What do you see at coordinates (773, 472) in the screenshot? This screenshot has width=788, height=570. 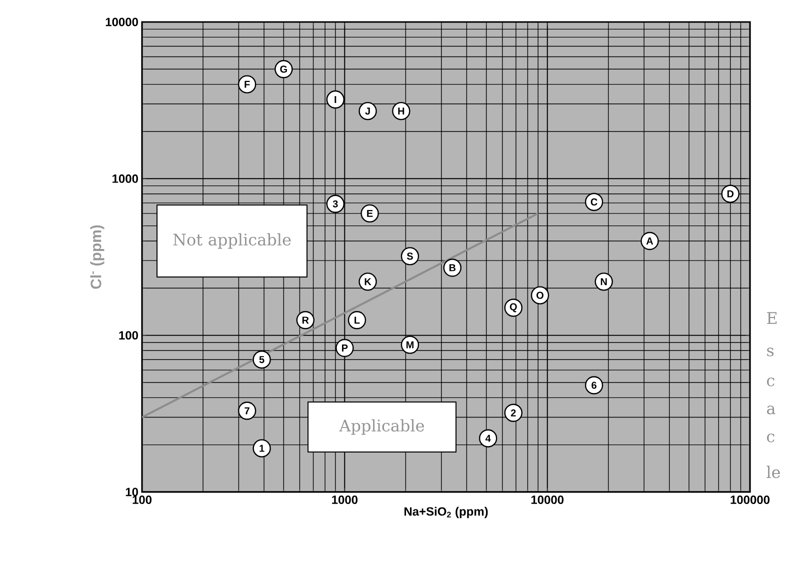 I see `text: le` at bounding box center [773, 472].